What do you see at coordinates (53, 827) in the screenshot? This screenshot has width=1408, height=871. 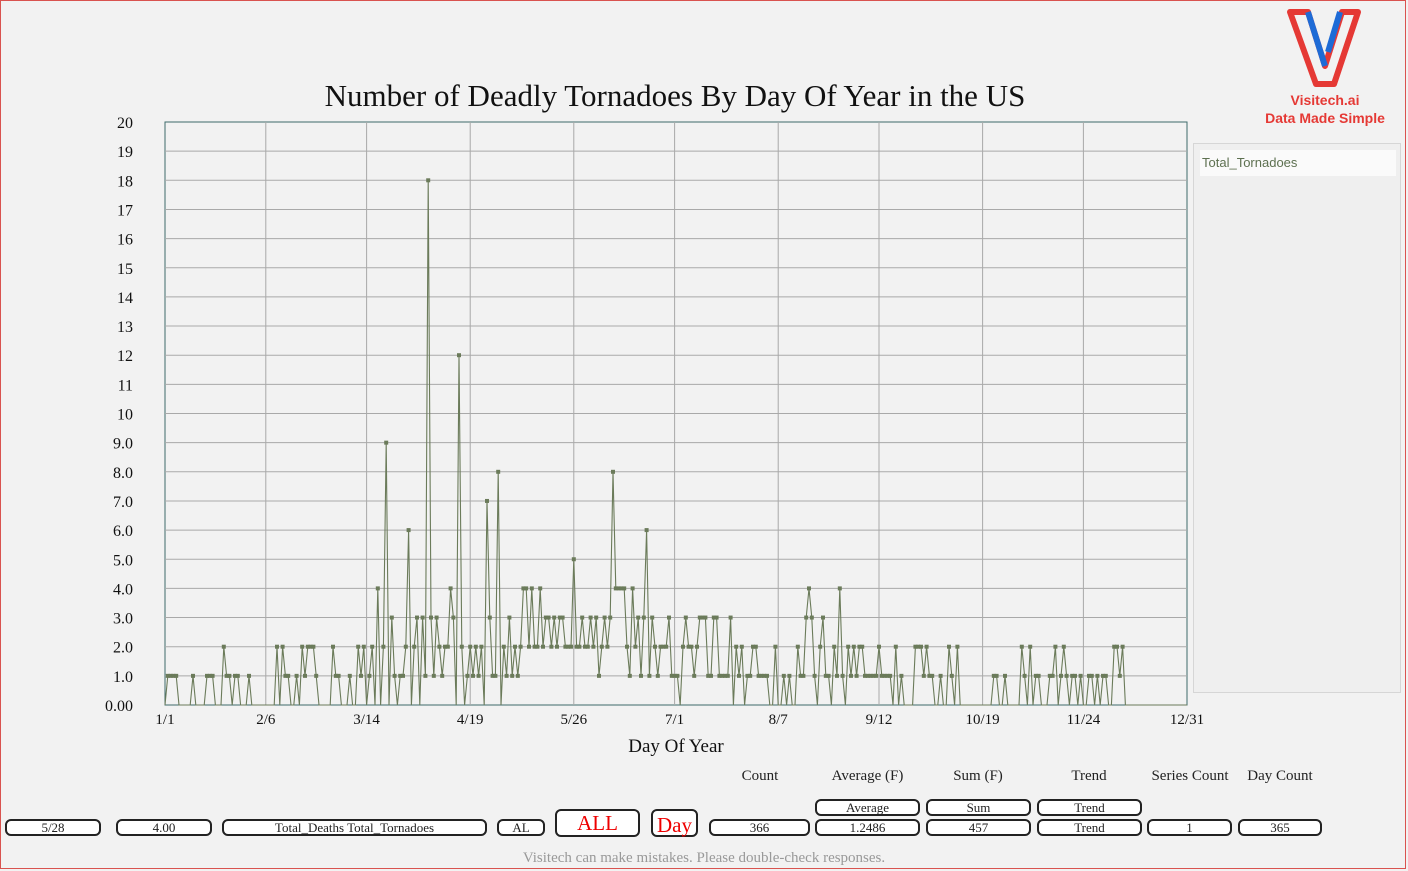 I see `selected-date-field: 5/28` at bounding box center [53, 827].